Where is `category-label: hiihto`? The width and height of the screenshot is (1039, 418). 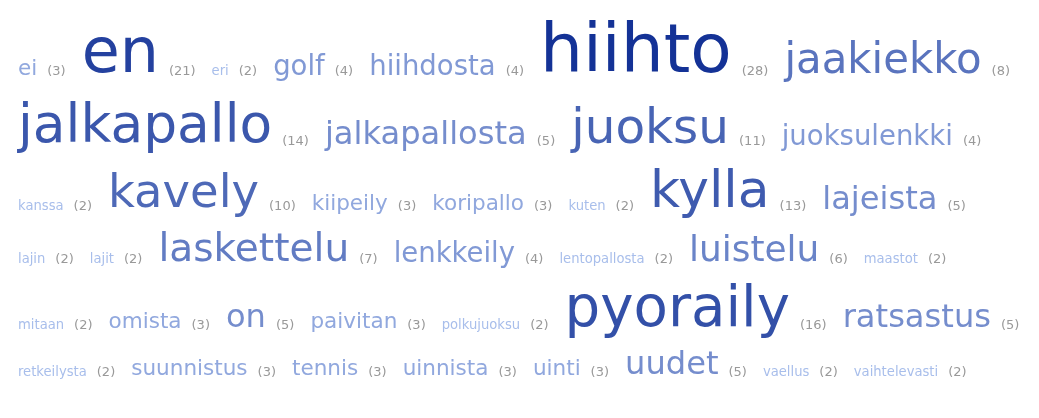
category-label: hiihto is located at coordinates (636, 48).